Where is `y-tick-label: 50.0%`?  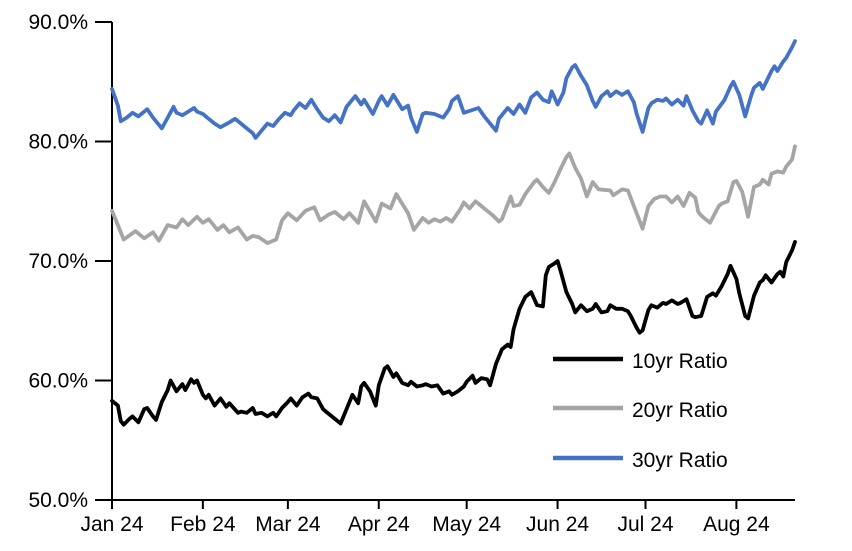 y-tick-label: 50.0% is located at coordinates (58, 500).